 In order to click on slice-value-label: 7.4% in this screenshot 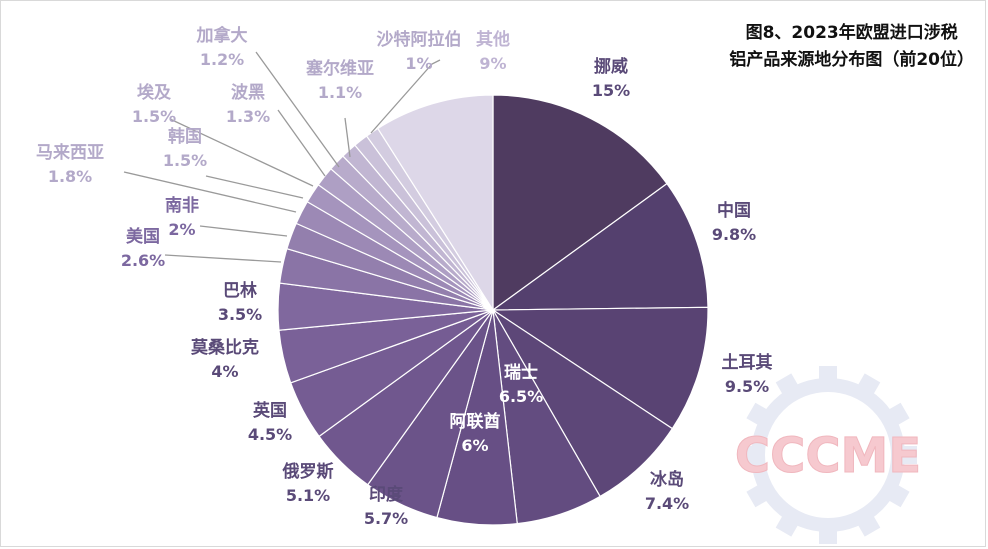, I will do `click(667, 503)`.